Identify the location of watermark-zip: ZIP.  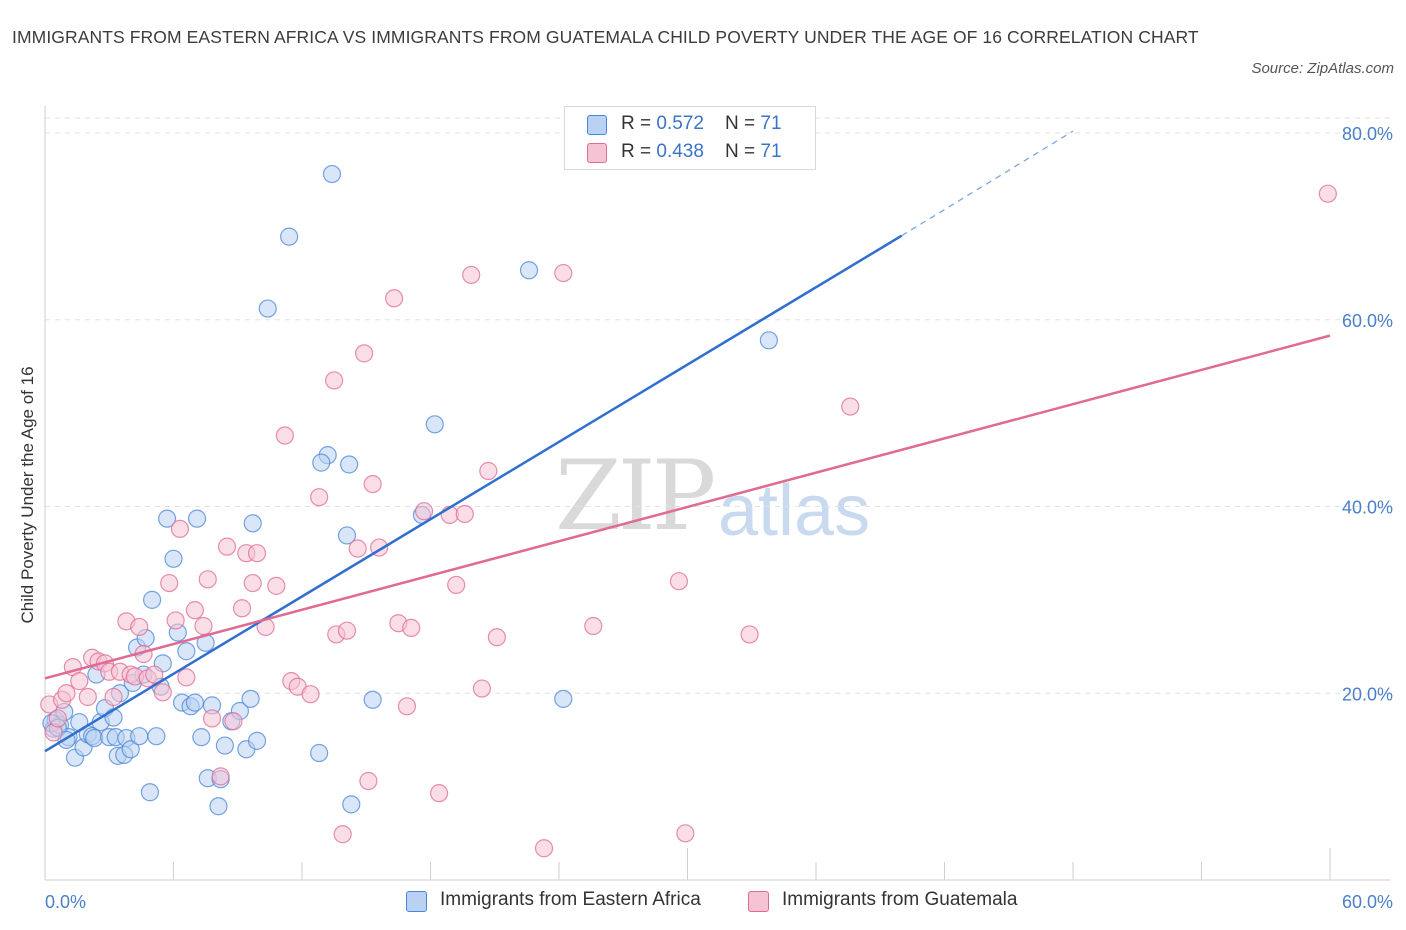
(635, 496).